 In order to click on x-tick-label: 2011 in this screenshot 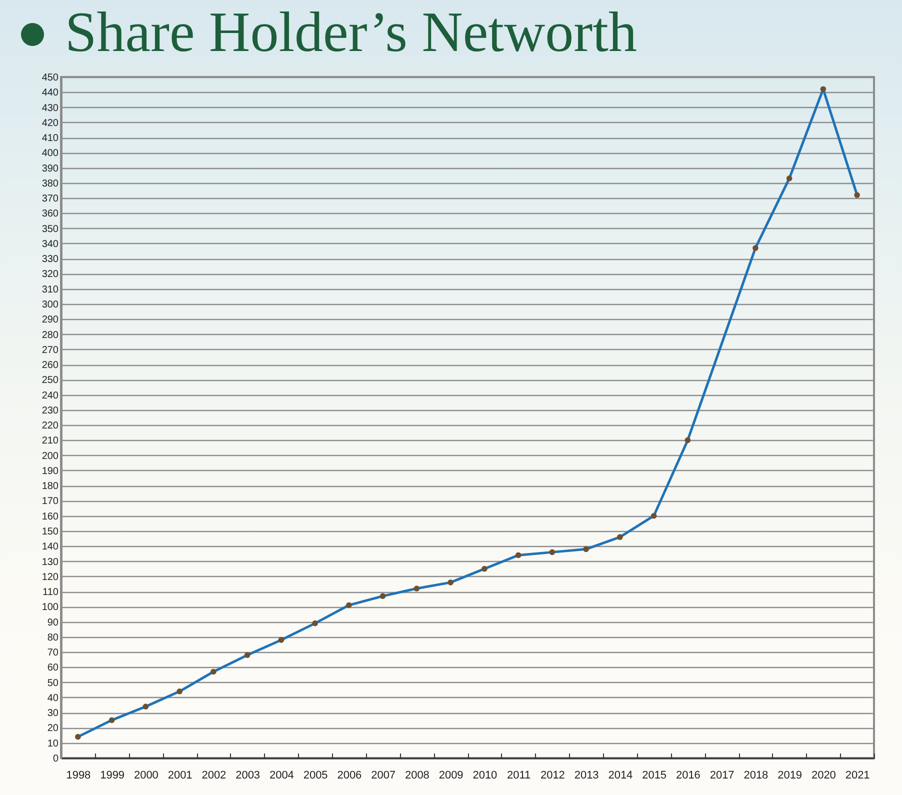, I will do `click(518, 776)`.